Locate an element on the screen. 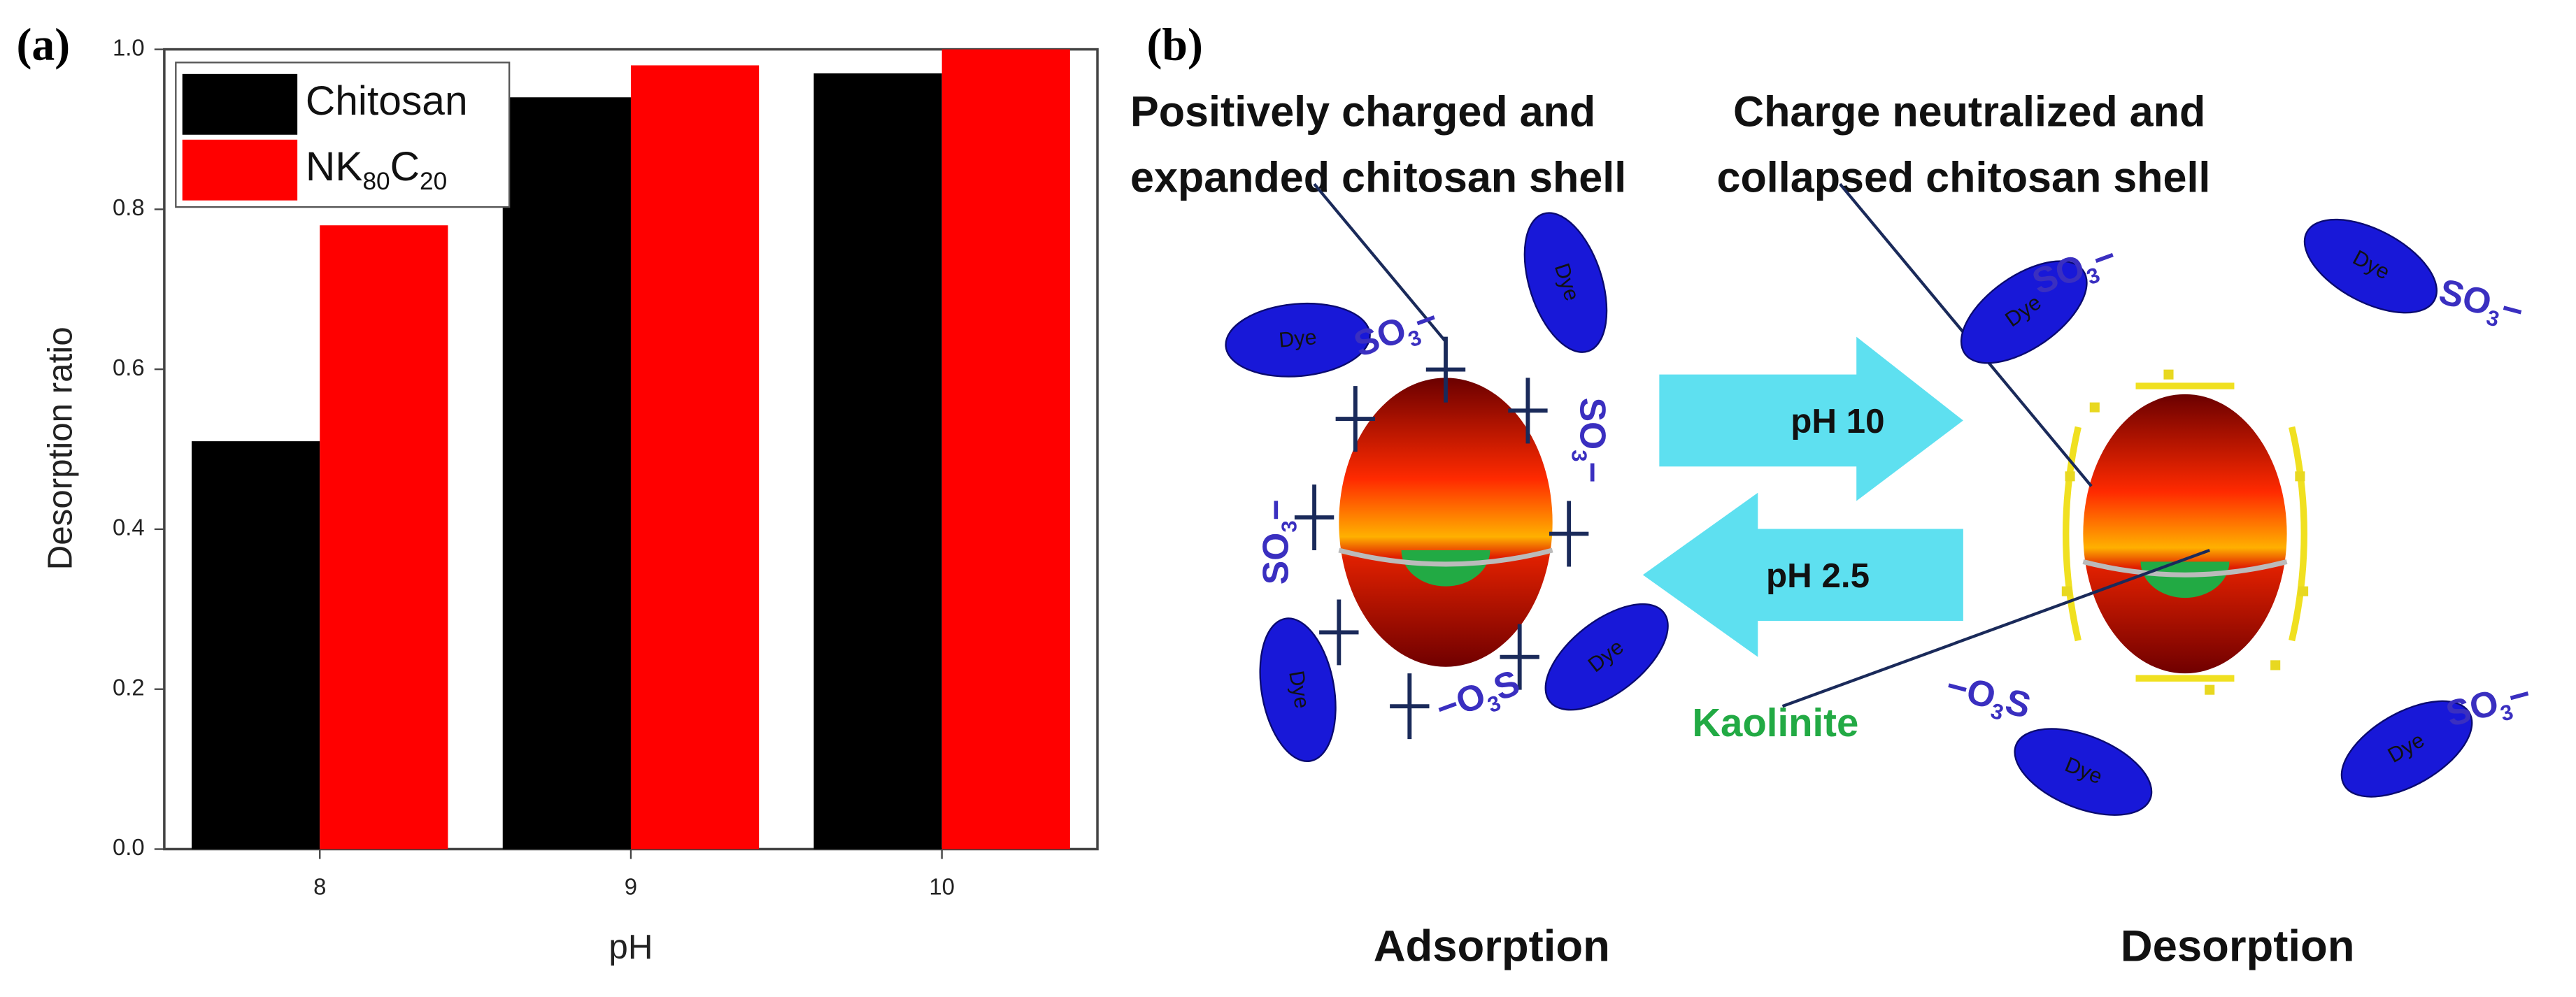 The image size is (2576, 997). y-tick-label: 0.0 is located at coordinates (129, 847).